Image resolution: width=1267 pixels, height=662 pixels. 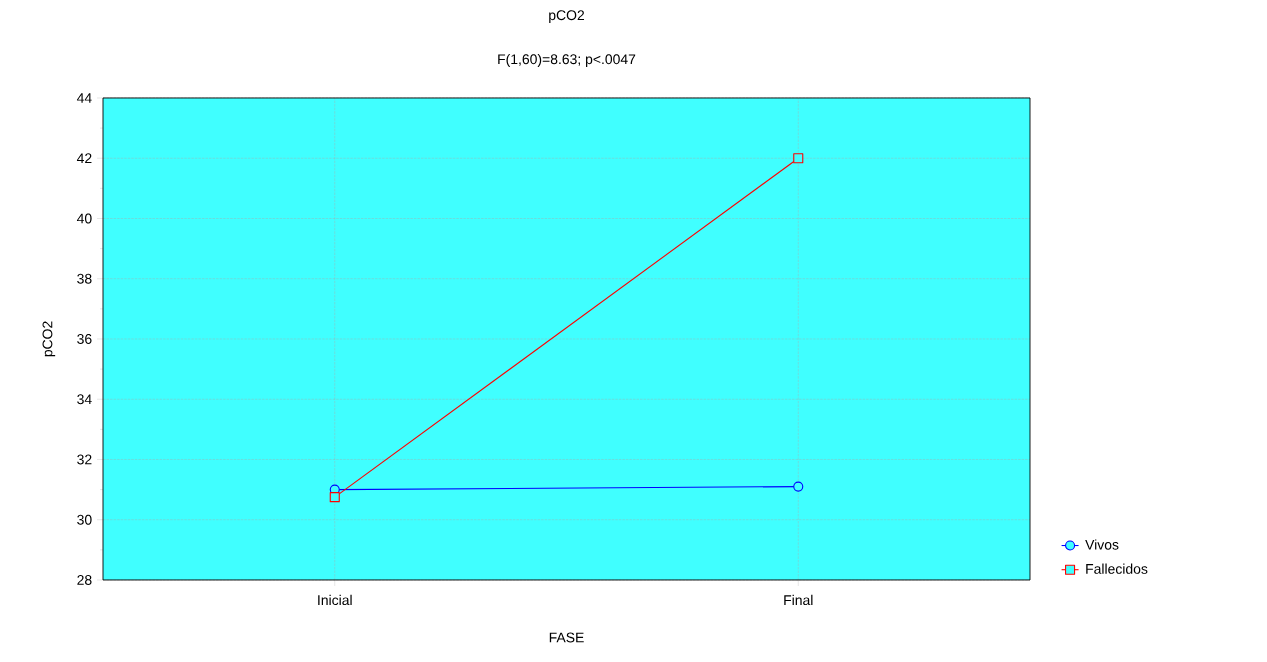 What do you see at coordinates (567, 60) in the screenshot?
I see `chart-subtitle: F(1,60)=8.63; p<.0047` at bounding box center [567, 60].